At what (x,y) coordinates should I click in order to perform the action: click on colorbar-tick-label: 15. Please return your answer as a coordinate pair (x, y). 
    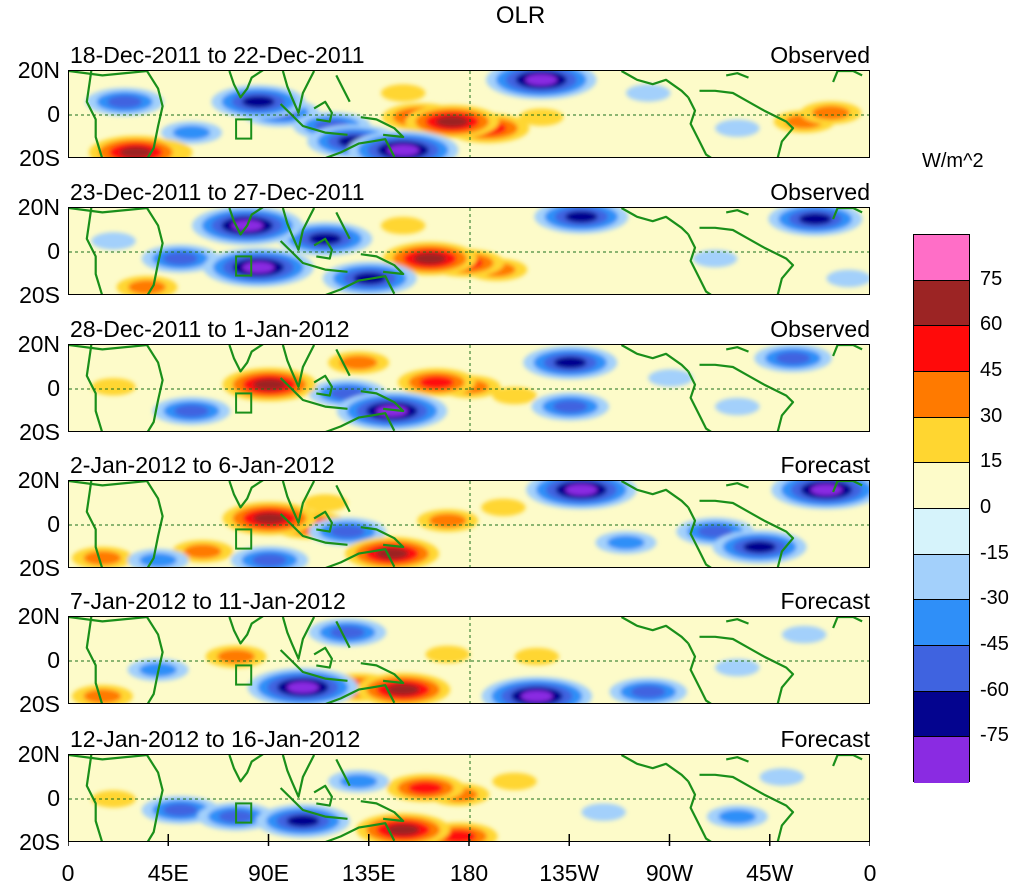
    Looking at the image, I should click on (991, 461).